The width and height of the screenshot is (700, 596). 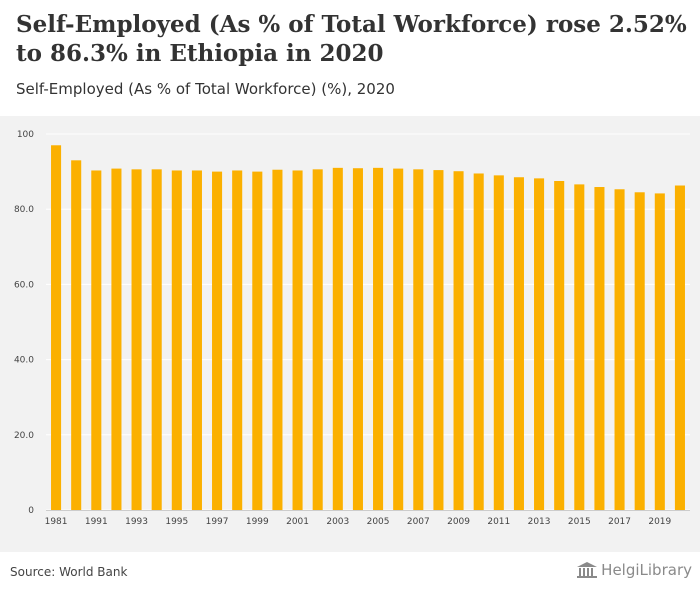 What do you see at coordinates (69, 572) in the screenshot?
I see `source-note: Source: World Bank` at bounding box center [69, 572].